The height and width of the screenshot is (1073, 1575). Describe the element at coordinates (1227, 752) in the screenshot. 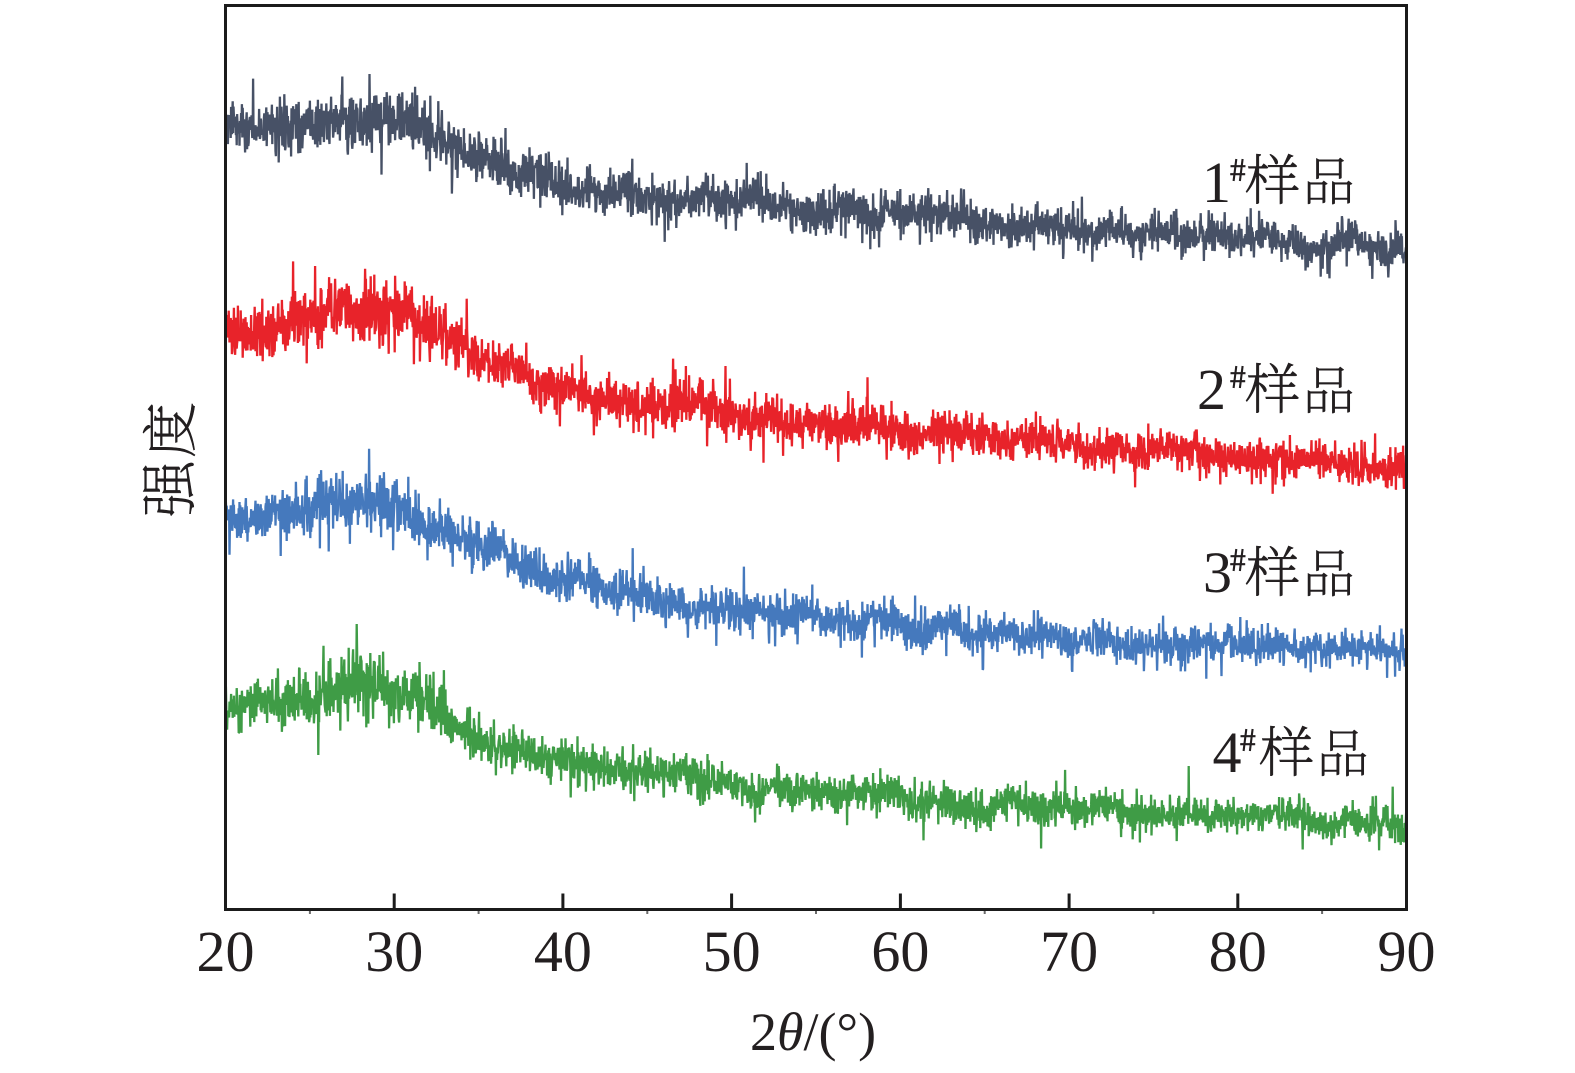

I see `svg-text: 4` at that location.